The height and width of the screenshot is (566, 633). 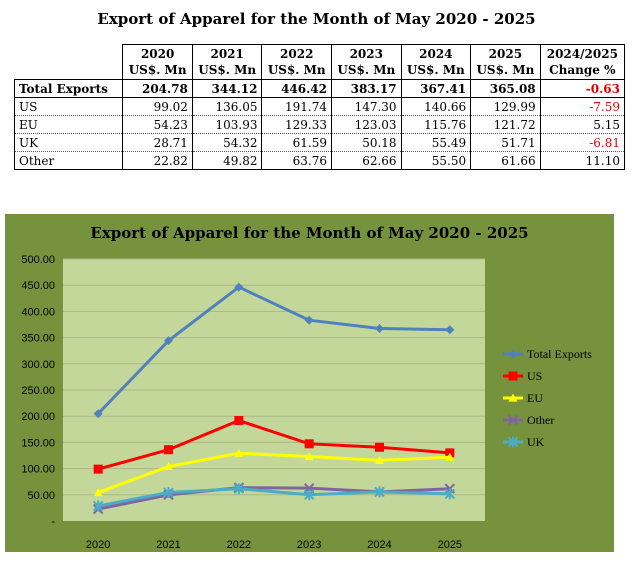 I want to click on header-col-2024: 2024 US$. Mn, so click(x=436, y=62).